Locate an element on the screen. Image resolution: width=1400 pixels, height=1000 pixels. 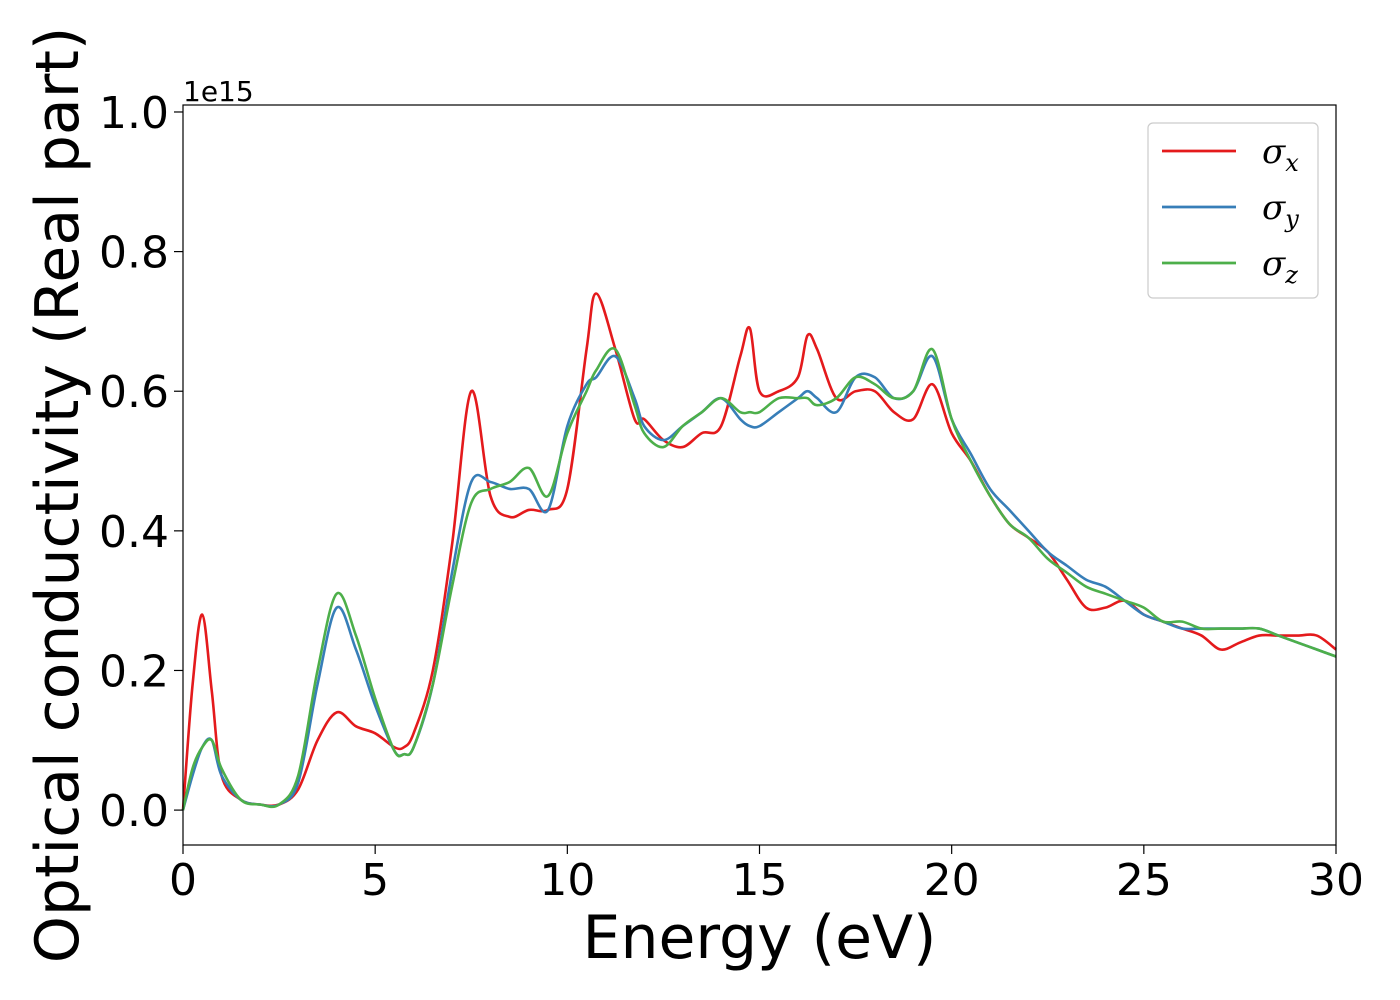
legend-label-sub-y: y is located at coordinates (1291, 219).